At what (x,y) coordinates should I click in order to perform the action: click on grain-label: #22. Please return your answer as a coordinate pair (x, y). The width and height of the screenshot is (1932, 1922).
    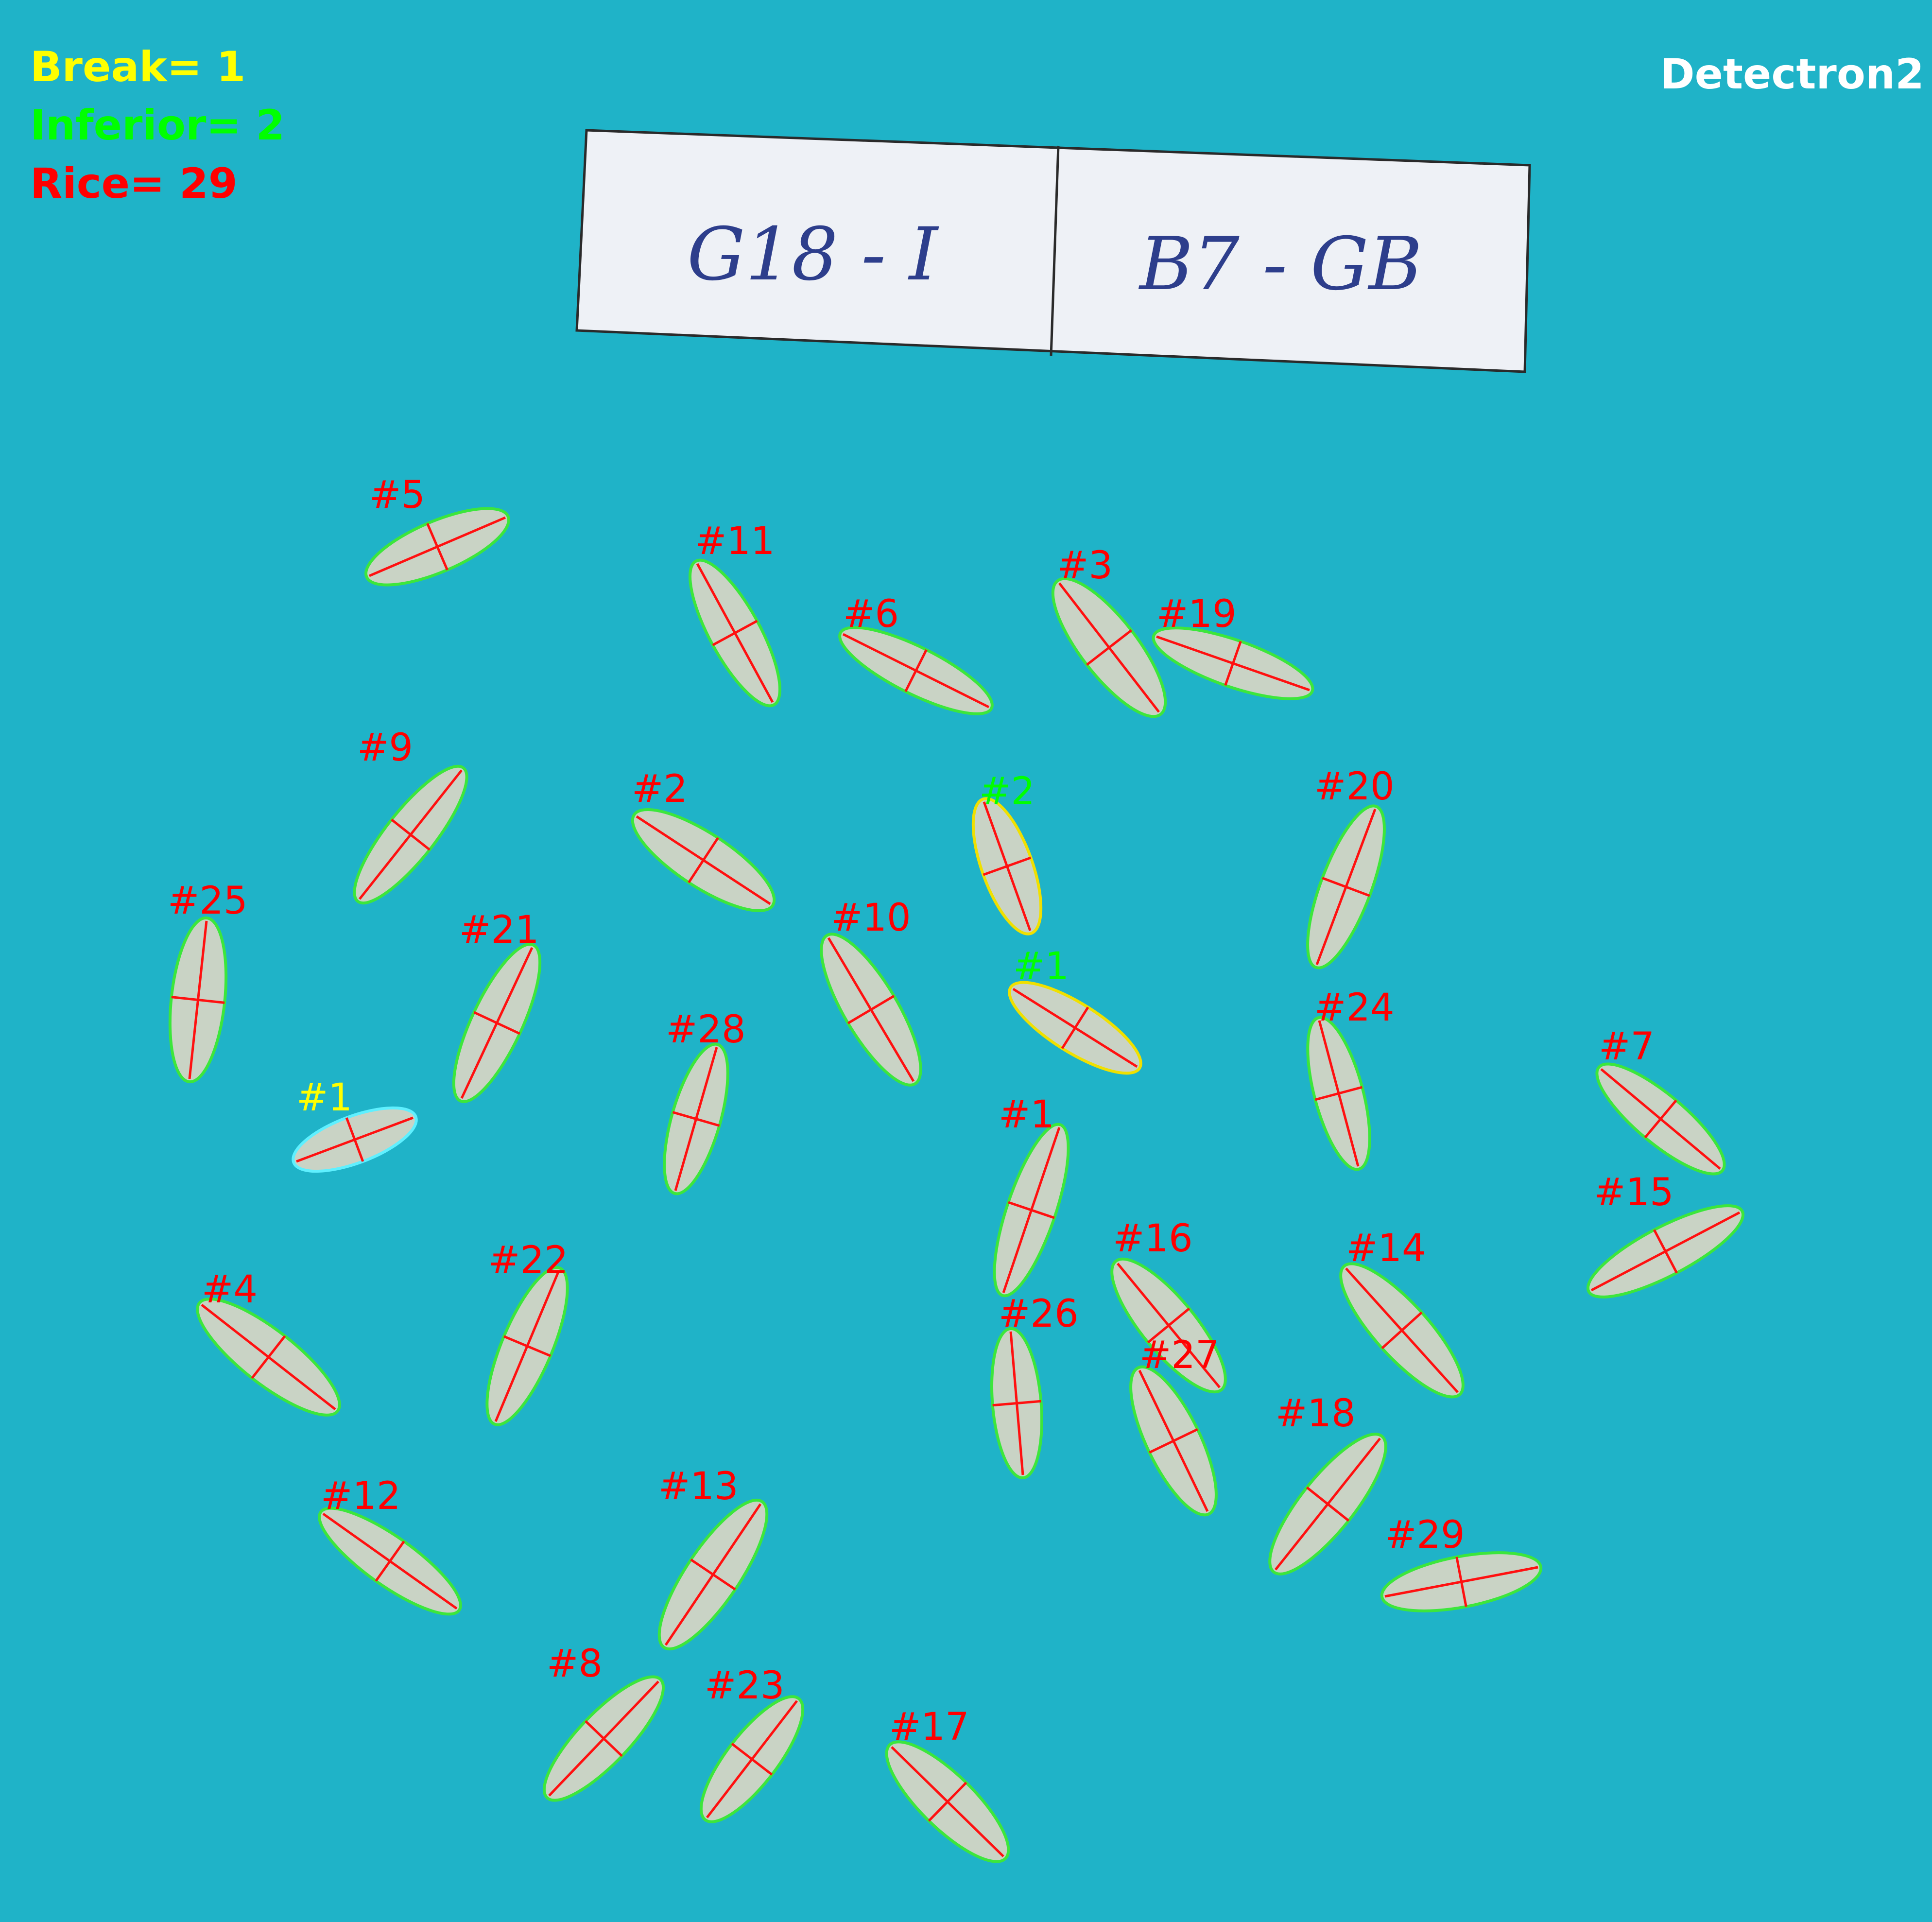
    Looking at the image, I should click on (528, 1260).